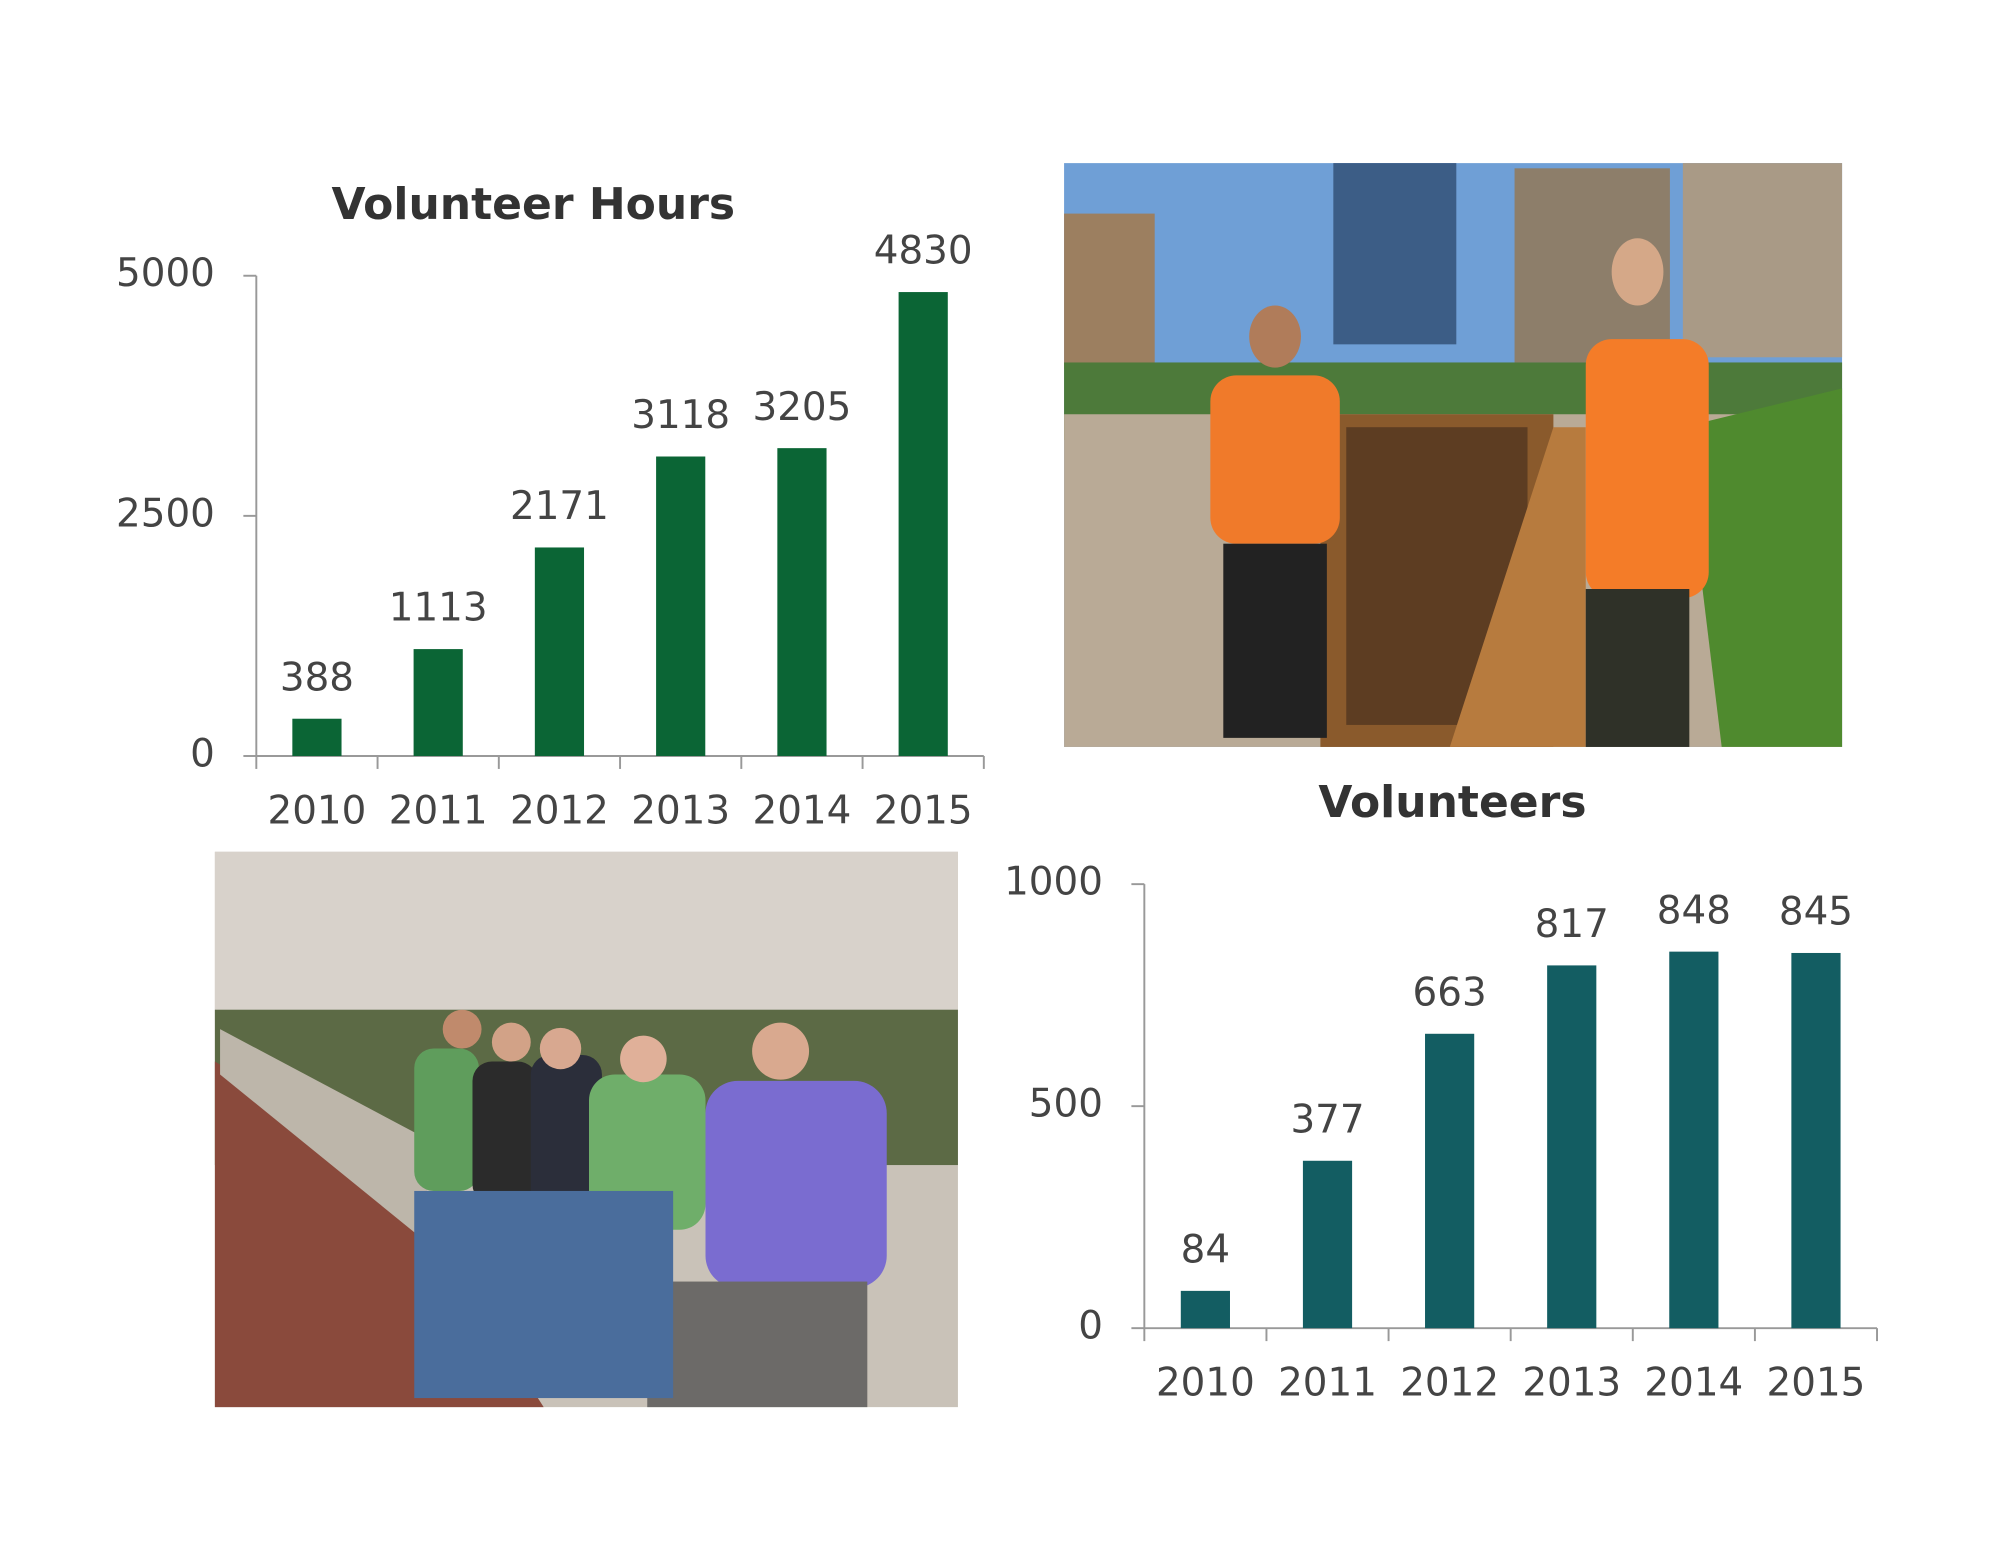 The height and width of the screenshot is (1545, 2000). What do you see at coordinates (534, 204) in the screenshot?
I see `chart-title: Volunteer Hours` at bounding box center [534, 204].